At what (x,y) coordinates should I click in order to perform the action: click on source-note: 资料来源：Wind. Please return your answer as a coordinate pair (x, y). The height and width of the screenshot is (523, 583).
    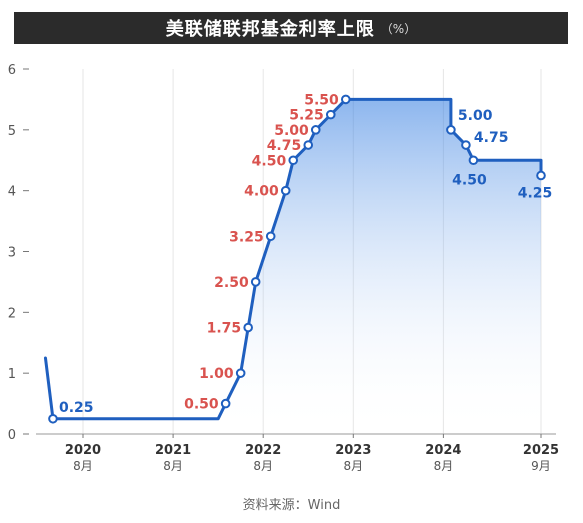
    Looking at the image, I should click on (291, 503).